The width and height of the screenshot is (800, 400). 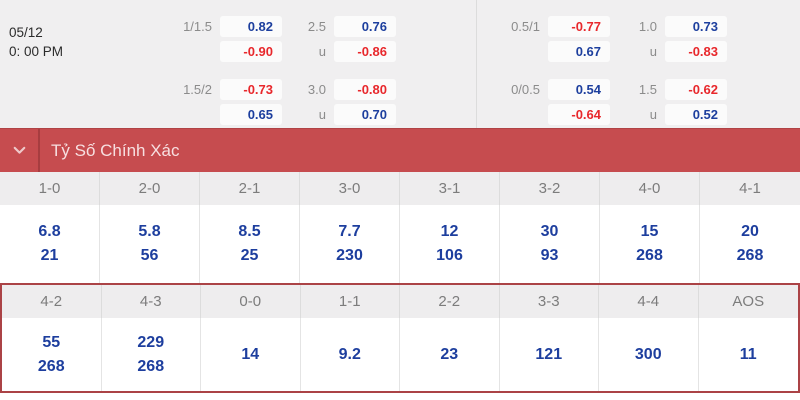 I want to click on score-odds-cell: 121, so click(x=549, y=354).